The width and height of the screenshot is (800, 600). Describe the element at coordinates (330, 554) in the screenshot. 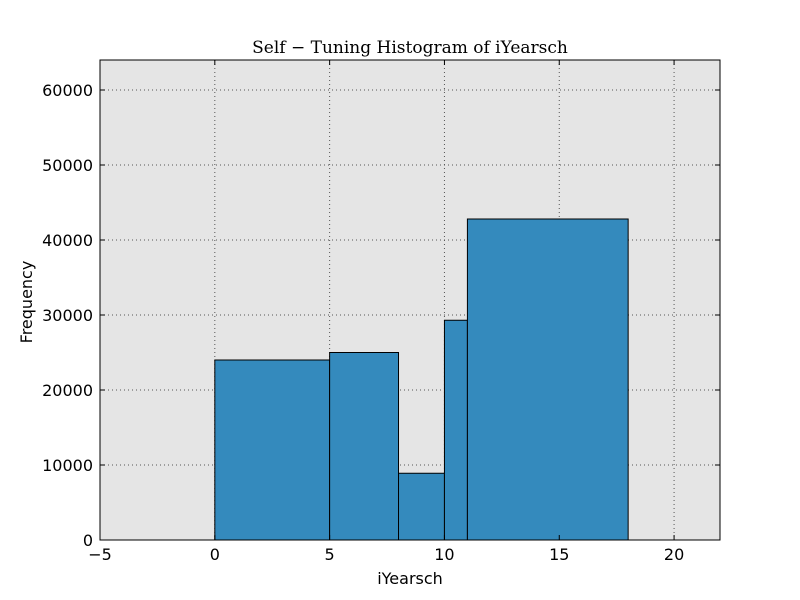

I see `x-tick-label: 5` at that location.